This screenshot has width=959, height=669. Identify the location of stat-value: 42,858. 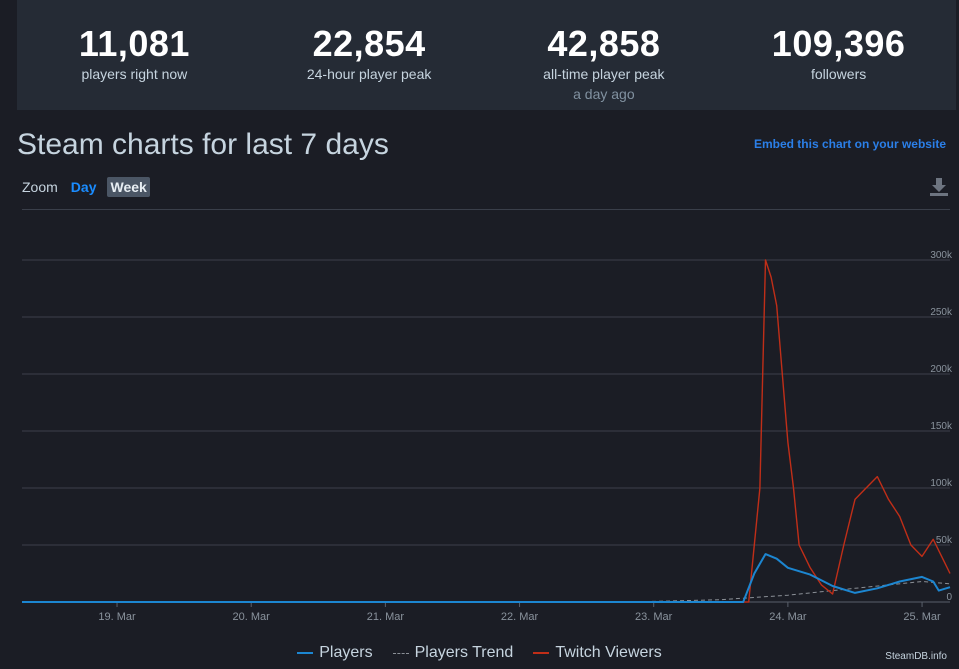
(604, 43).